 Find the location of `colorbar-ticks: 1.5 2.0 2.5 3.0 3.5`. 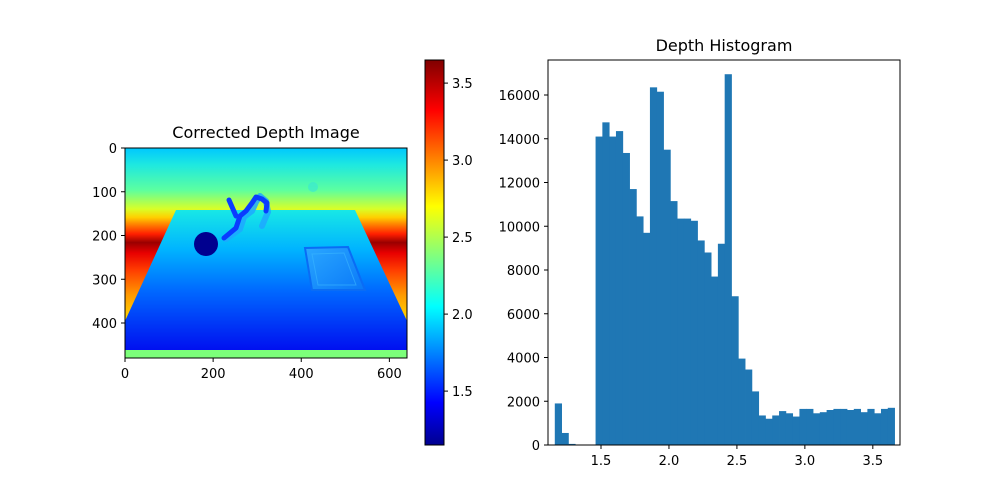

colorbar-ticks: 1.5 2.0 2.5 3.0 3.5 is located at coordinates (458, 238).